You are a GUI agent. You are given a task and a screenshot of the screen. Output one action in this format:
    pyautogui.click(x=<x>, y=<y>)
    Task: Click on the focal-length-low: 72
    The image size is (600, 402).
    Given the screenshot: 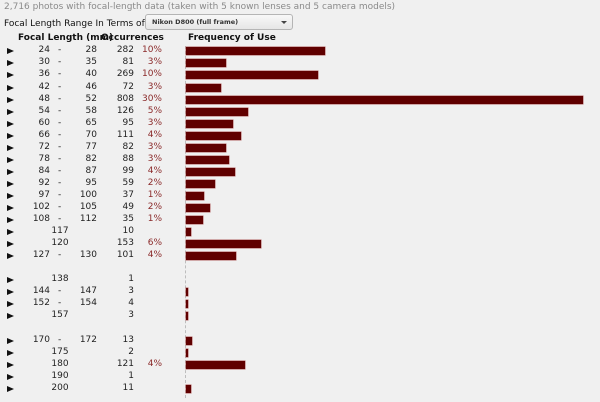 What is the action you would take?
    pyautogui.click(x=44, y=147)
    